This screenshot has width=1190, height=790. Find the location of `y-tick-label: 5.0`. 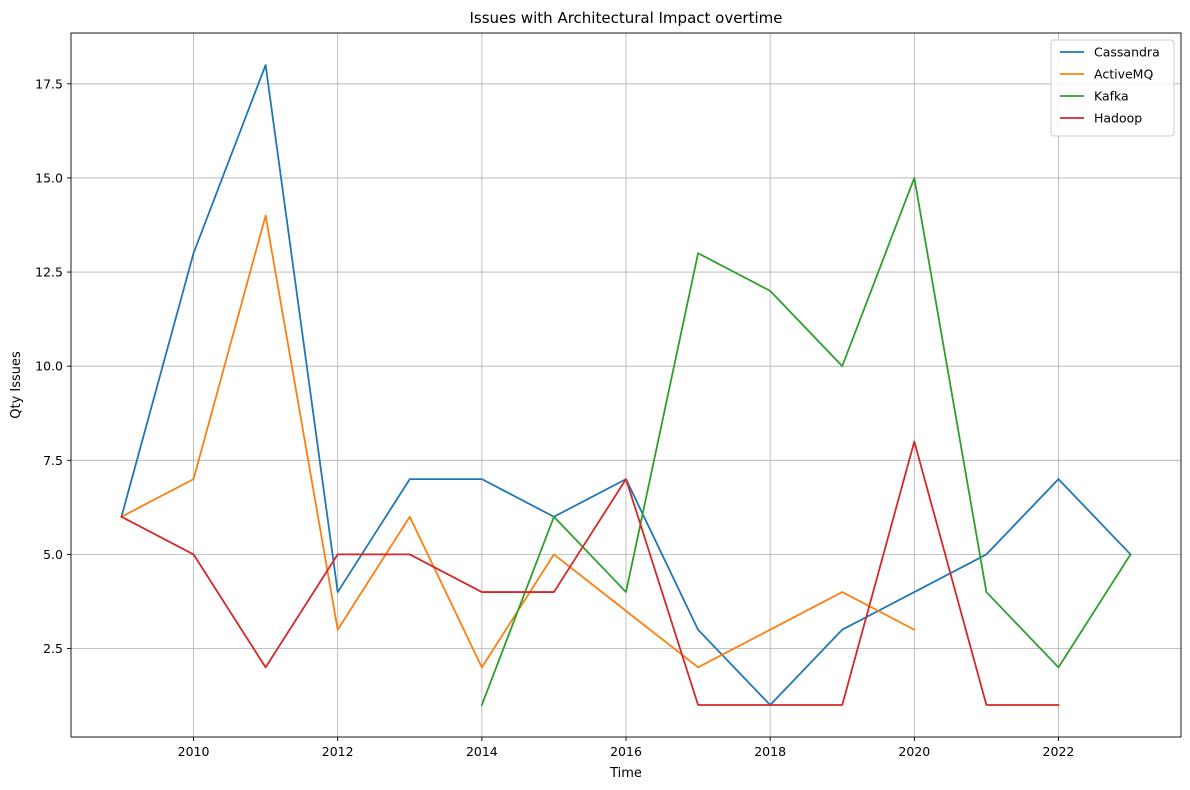

y-tick-label: 5.0 is located at coordinates (53, 554).